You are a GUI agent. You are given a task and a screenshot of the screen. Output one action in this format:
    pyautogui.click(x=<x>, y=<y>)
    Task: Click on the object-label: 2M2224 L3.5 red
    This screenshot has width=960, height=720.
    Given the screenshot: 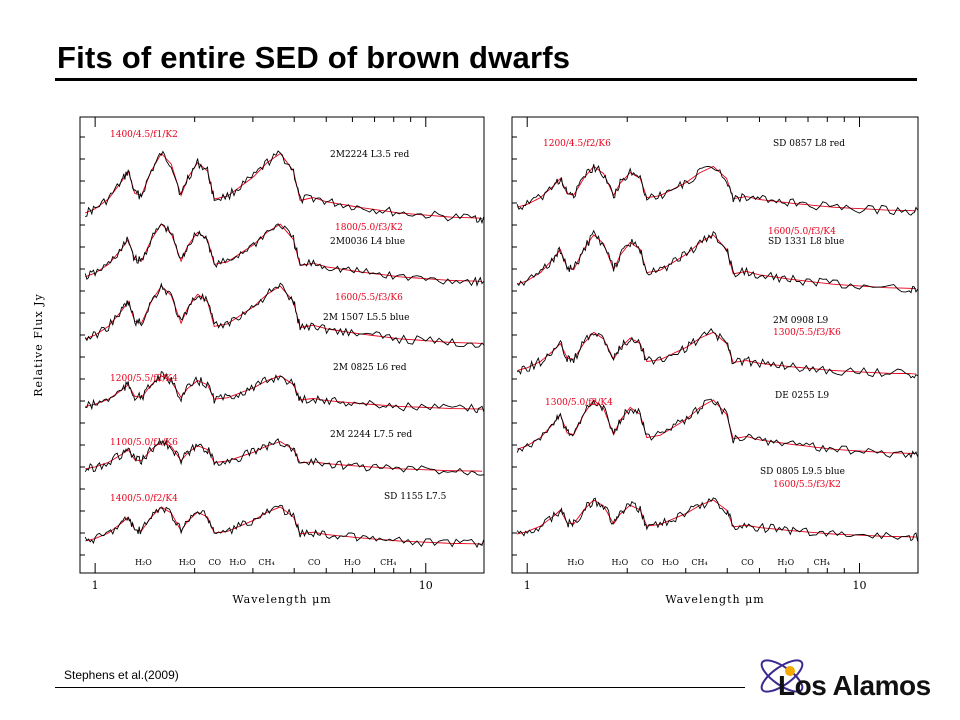 What is the action you would take?
    pyautogui.click(x=369, y=155)
    